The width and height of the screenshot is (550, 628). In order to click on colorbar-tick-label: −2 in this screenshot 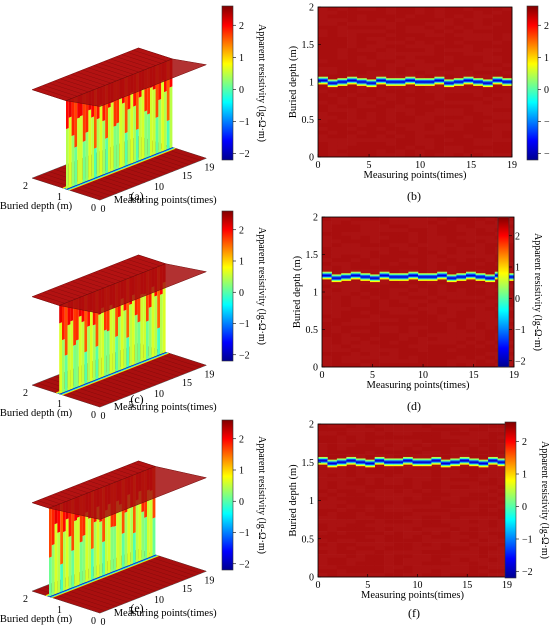, I will do `click(244, 355)`.